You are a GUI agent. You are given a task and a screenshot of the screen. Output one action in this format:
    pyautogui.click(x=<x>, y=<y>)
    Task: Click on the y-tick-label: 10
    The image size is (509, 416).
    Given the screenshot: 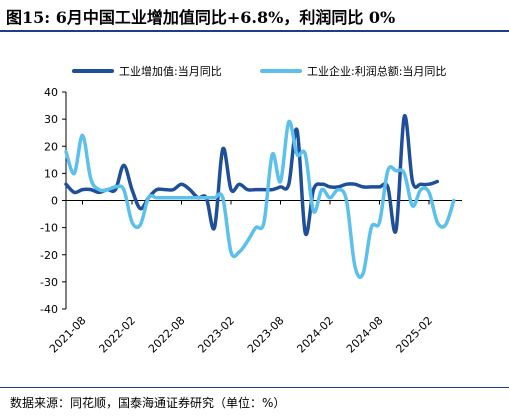 What is the action you would take?
    pyautogui.click(x=51, y=173)
    